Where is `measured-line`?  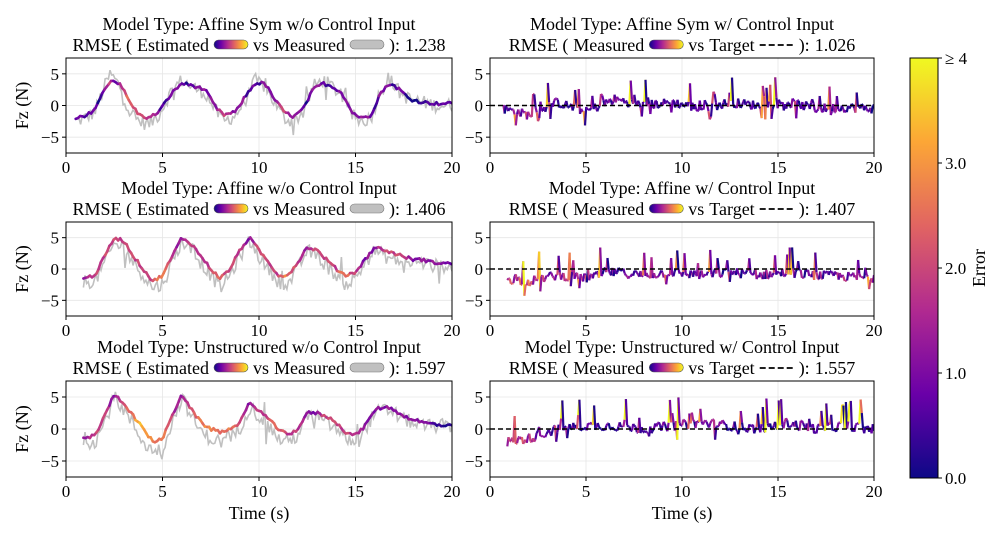
measured-line is located at coordinates (264, 102).